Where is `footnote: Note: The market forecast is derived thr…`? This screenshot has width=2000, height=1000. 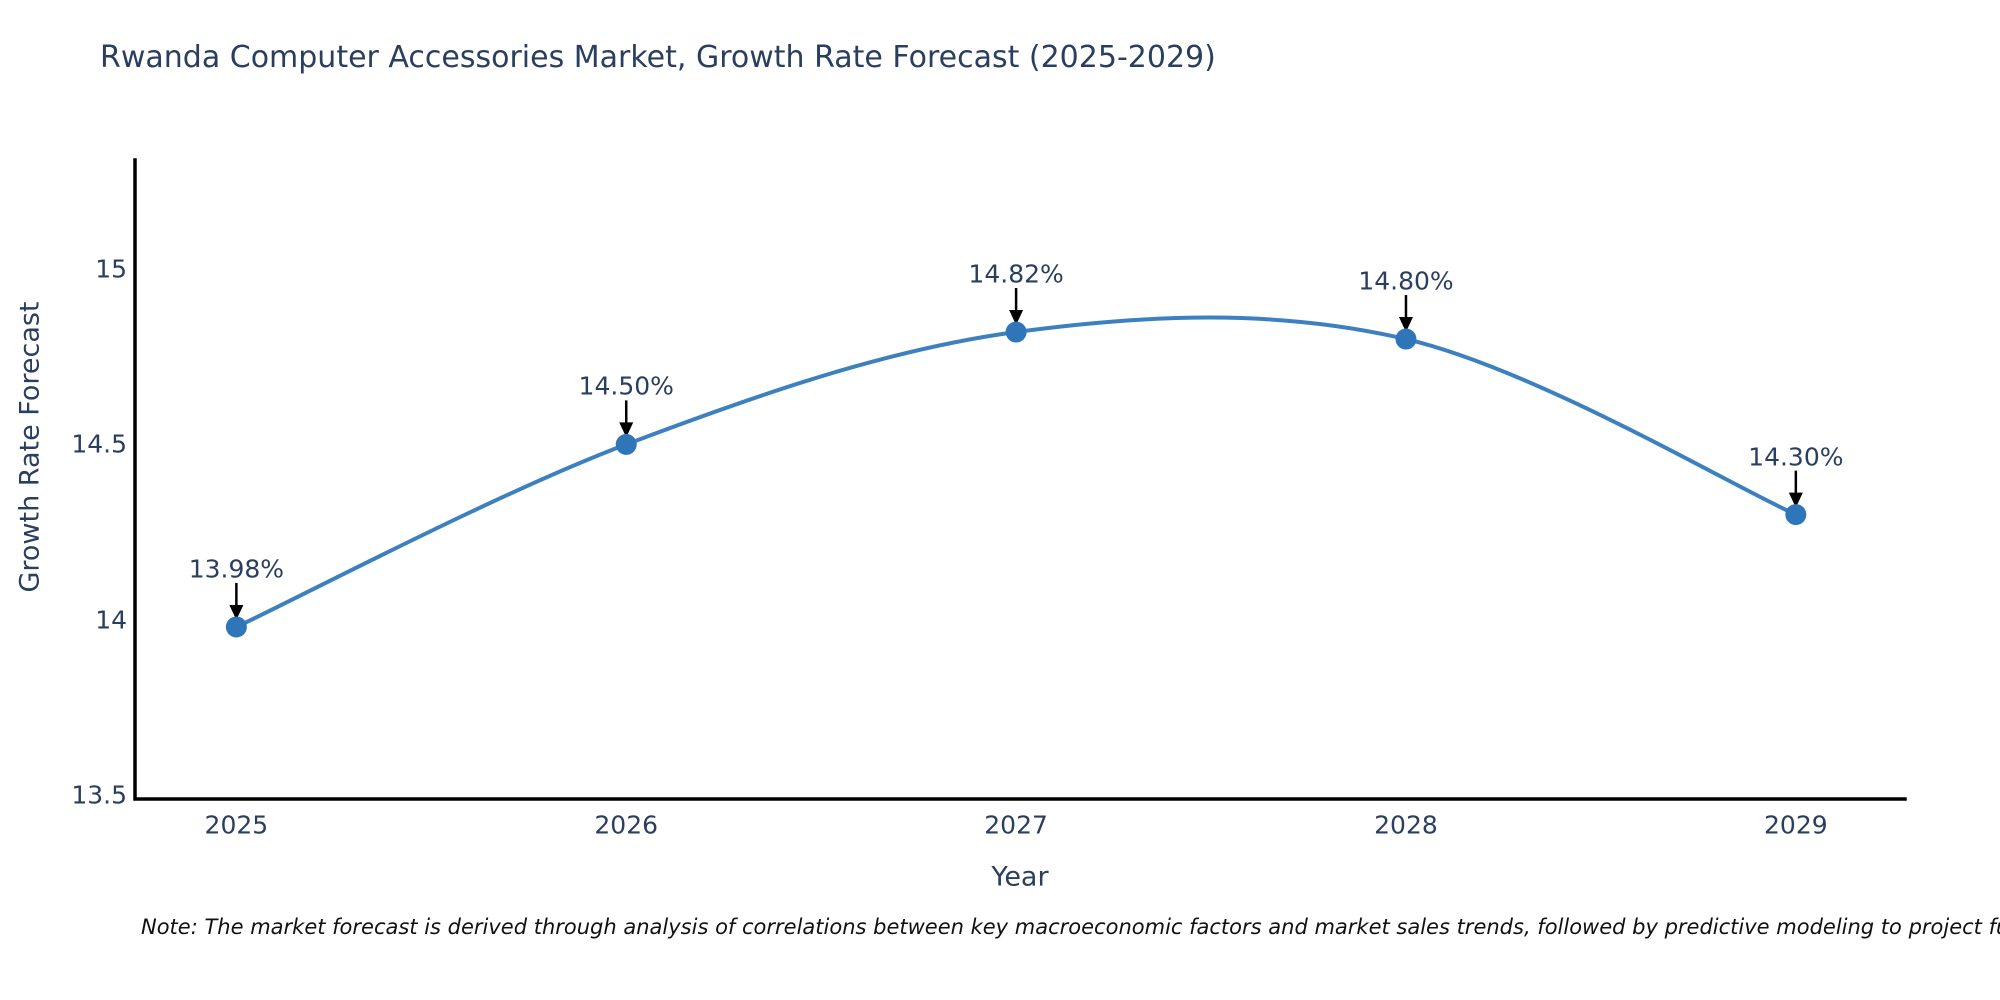
footnote: Note: The market forecast is derived thr… is located at coordinates (1070, 927).